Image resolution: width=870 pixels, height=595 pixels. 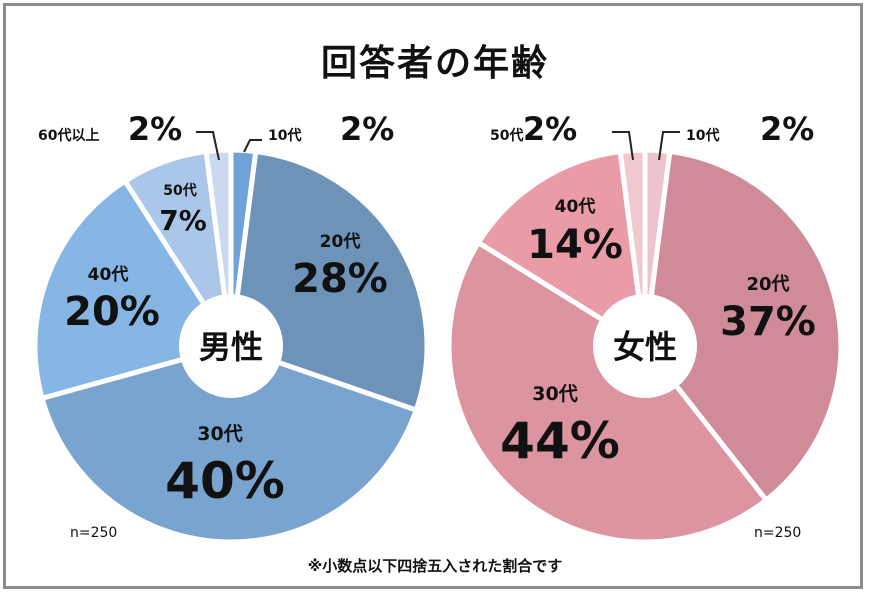 I want to click on slice-value-label: 7%, so click(x=183, y=220).